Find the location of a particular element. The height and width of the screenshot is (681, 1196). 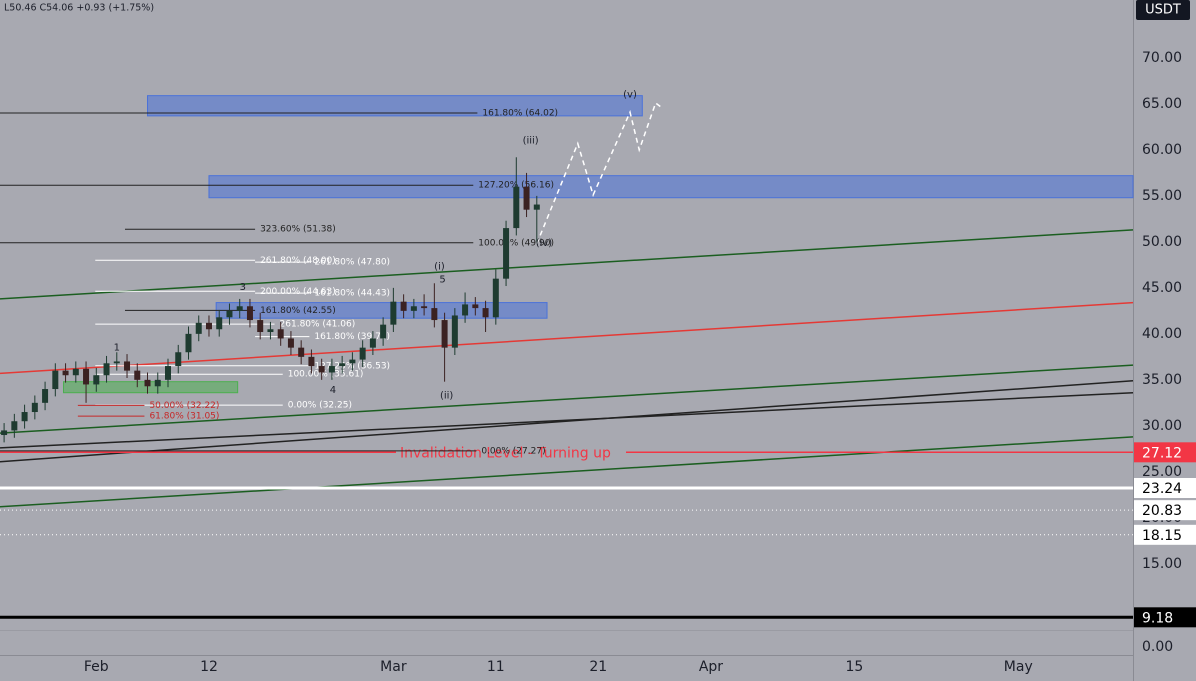

fib-label: 161.80% (64.02) is located at coordinates (520, 113).